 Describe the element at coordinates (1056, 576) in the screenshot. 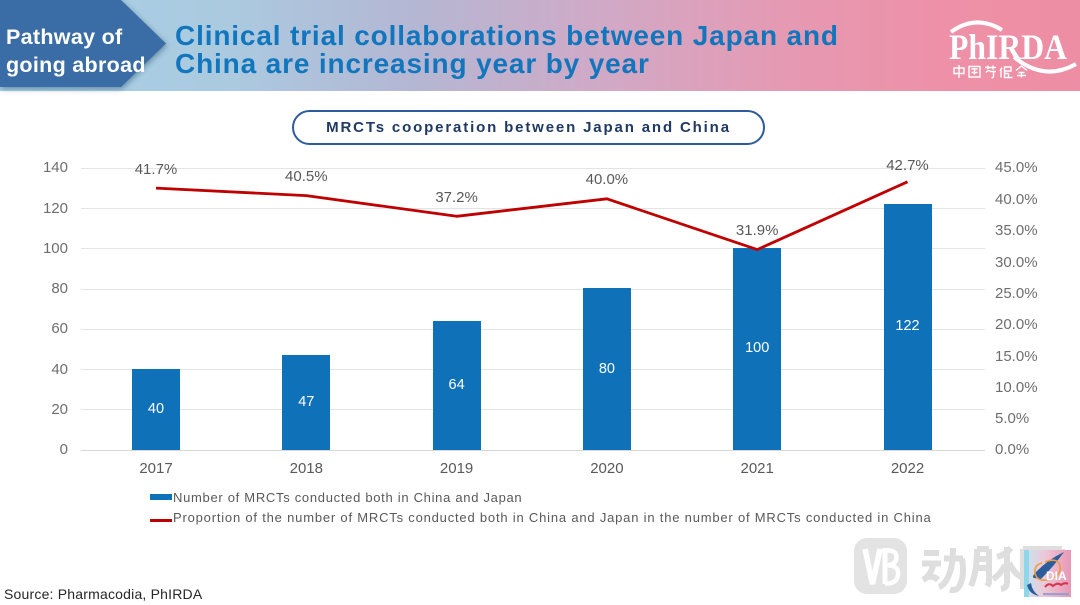

I see `svg-text: DIA` at that location.